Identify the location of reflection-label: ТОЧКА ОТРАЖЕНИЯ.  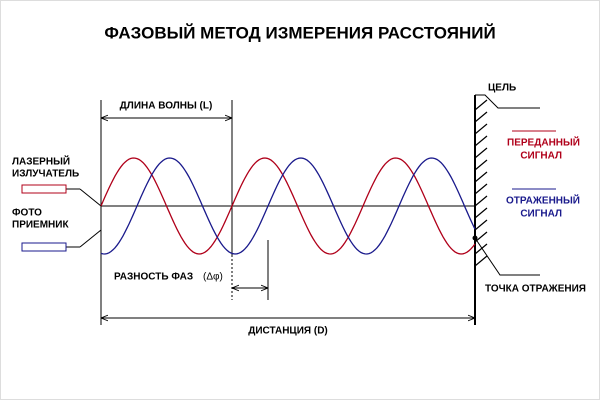
(535, 289).